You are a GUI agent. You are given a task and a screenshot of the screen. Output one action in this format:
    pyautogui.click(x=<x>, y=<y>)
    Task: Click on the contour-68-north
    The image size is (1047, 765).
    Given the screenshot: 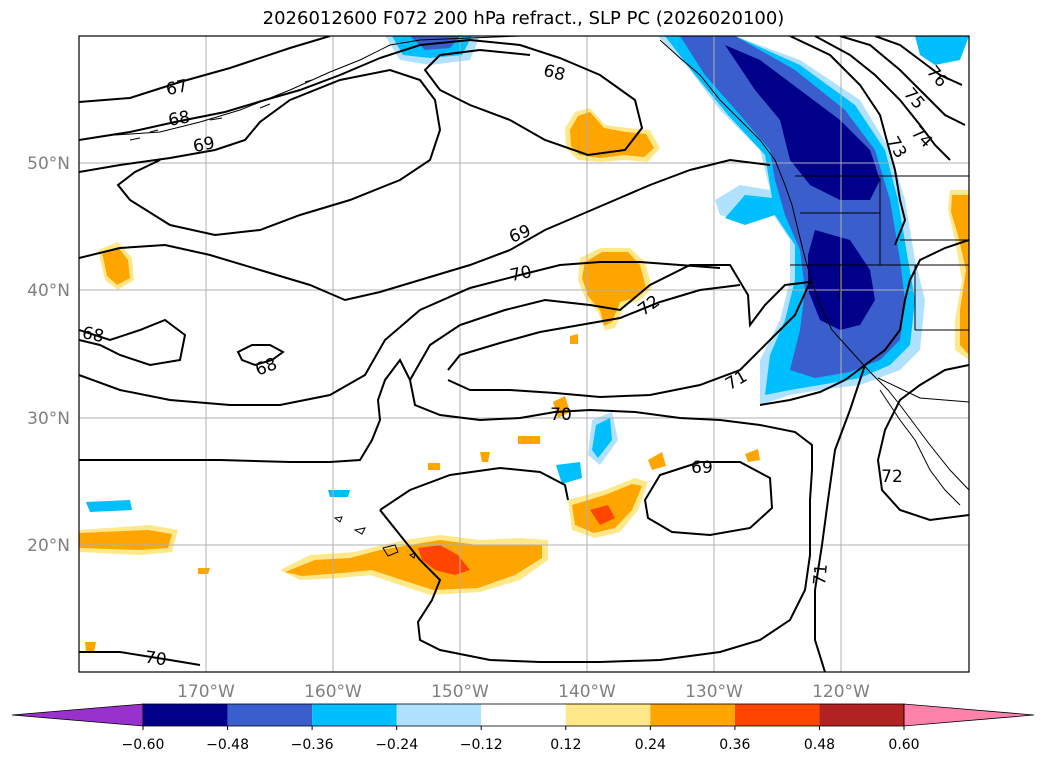 What is the action you would take?
    pyautogui.click(x=361, y=97)
    